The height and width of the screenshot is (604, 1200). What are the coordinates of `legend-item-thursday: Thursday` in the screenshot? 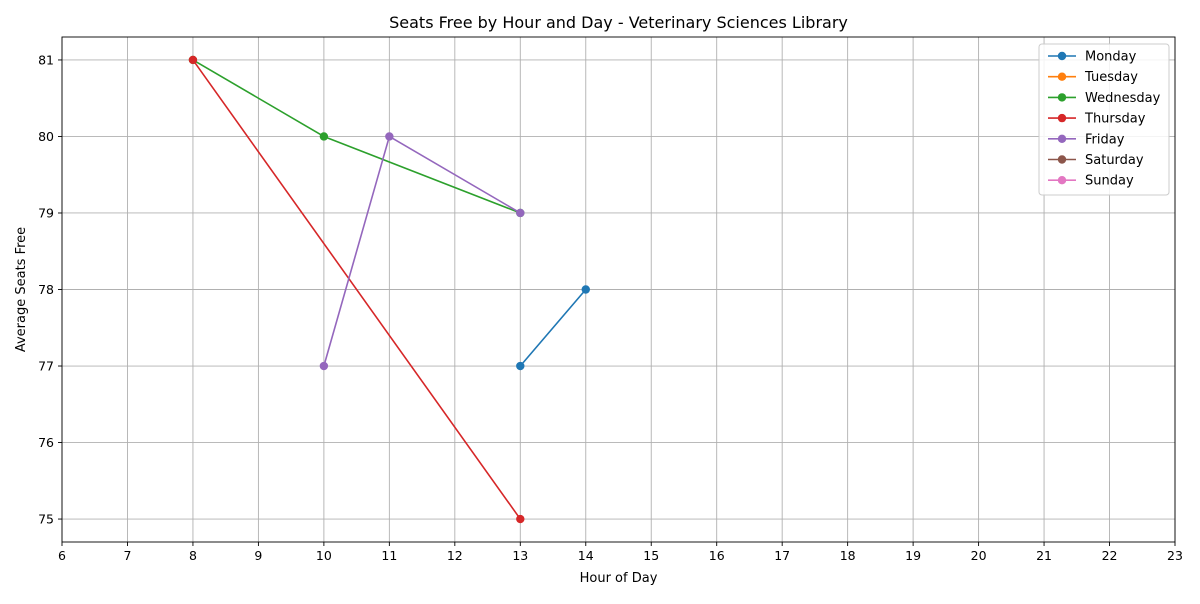 It's located at (1097, 119).